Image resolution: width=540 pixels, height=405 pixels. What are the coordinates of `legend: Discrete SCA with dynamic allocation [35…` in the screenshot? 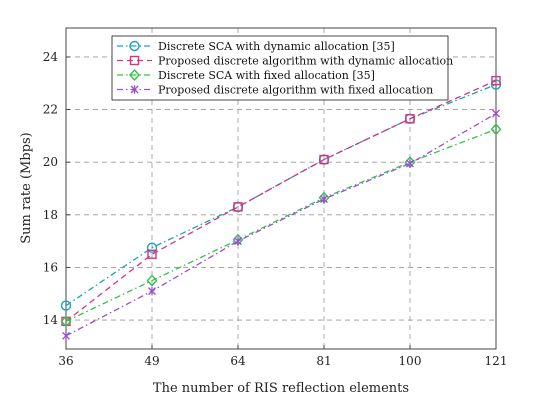 It's located at (282, 68).